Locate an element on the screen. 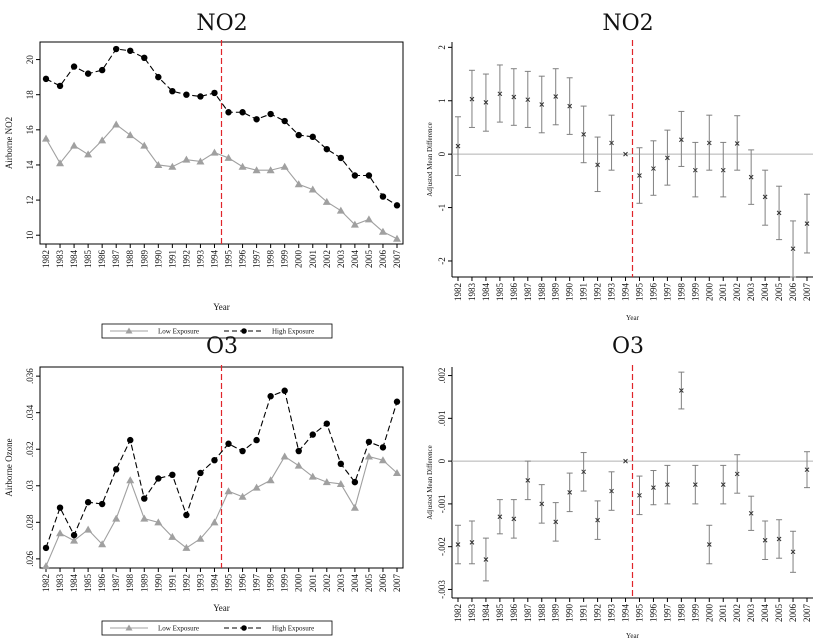  legend-high-label: High Exposure is located at coordinates (293, 332).